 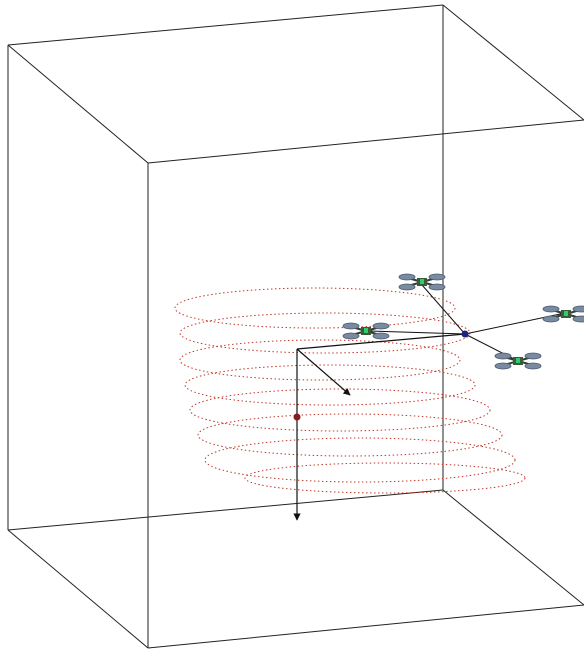 What do you see at coordinates (513, 547) in the screenshot?
I see `box-bottom-right-connector` at bounding box center [513, 547].